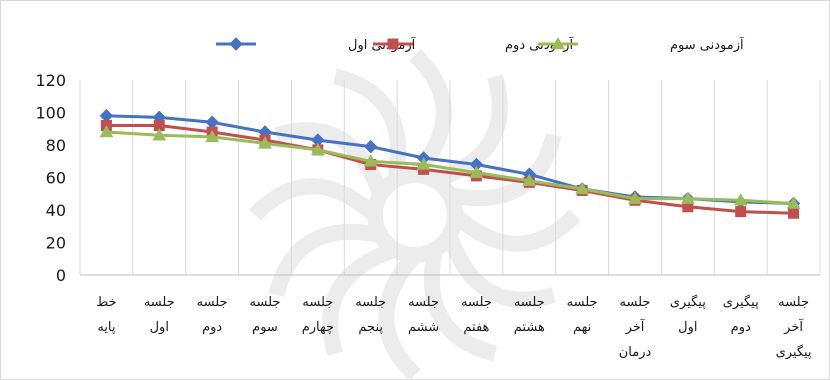 The image size is (830, 380). Describe the element at coordinates (56, 145) in the screenshot. I see `y-tick-label: 80` at that location.